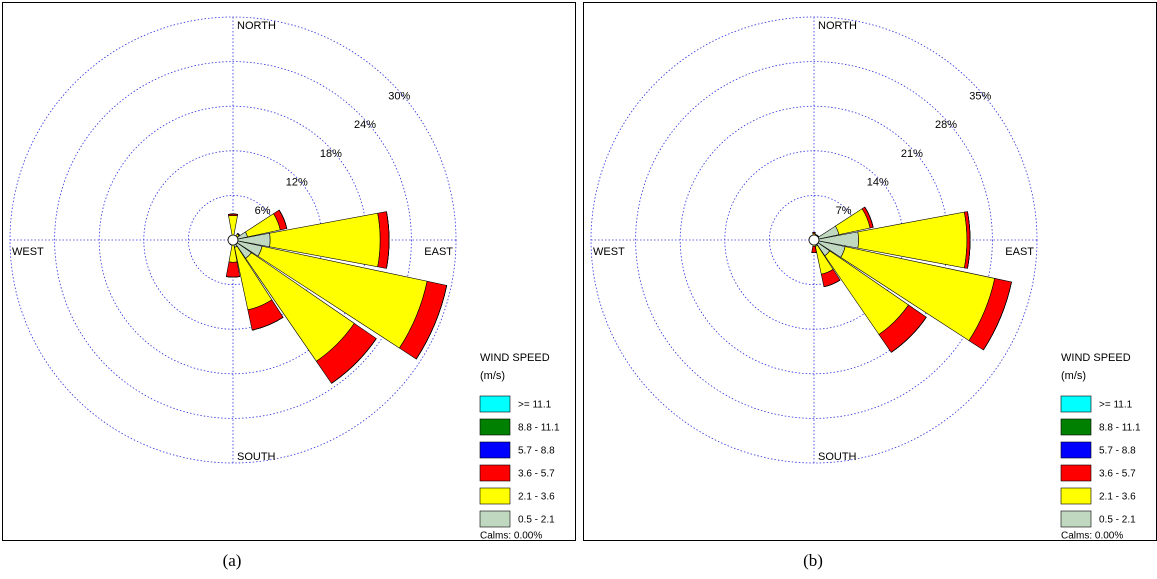 The width and height of the screenshot is (1157, 579). I want to click on ring-label: 28%, so click(946, 125).